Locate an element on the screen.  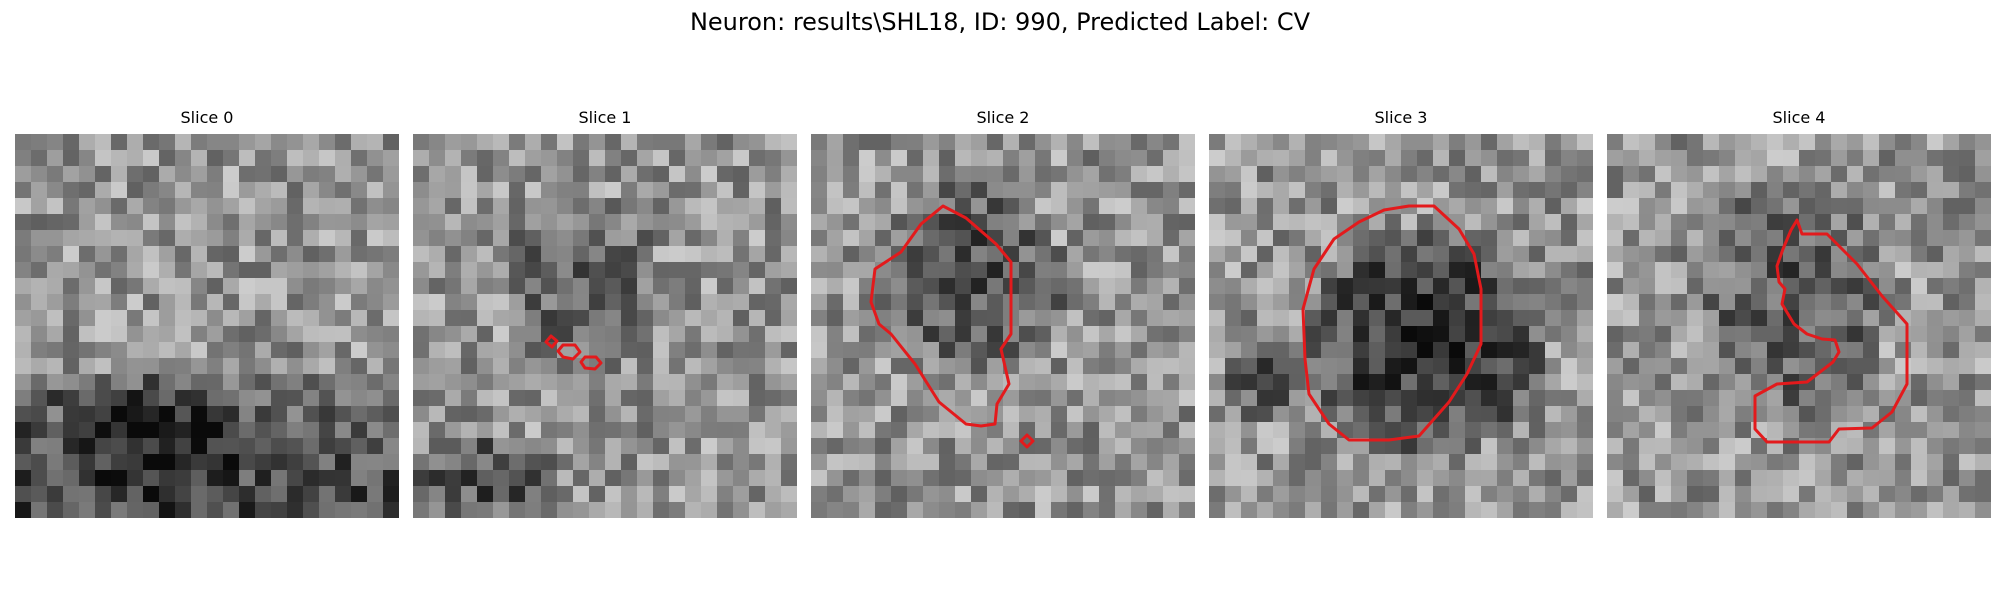
slice-panel-3: Slice 3 is located at coordinates (1401, 313).